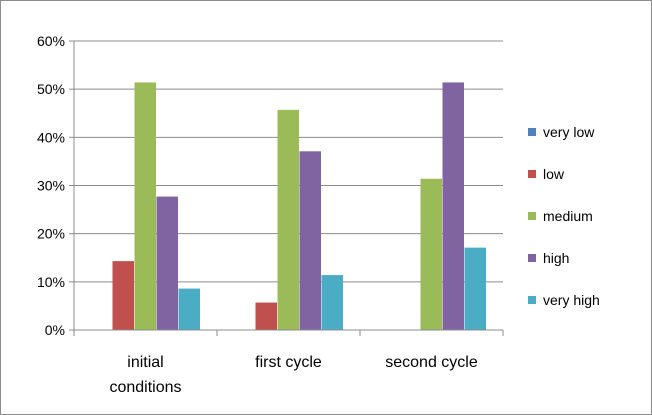 This screenshot has width=652, height=415. I want to click on y-tick-label: 10%, so click(51, 282).